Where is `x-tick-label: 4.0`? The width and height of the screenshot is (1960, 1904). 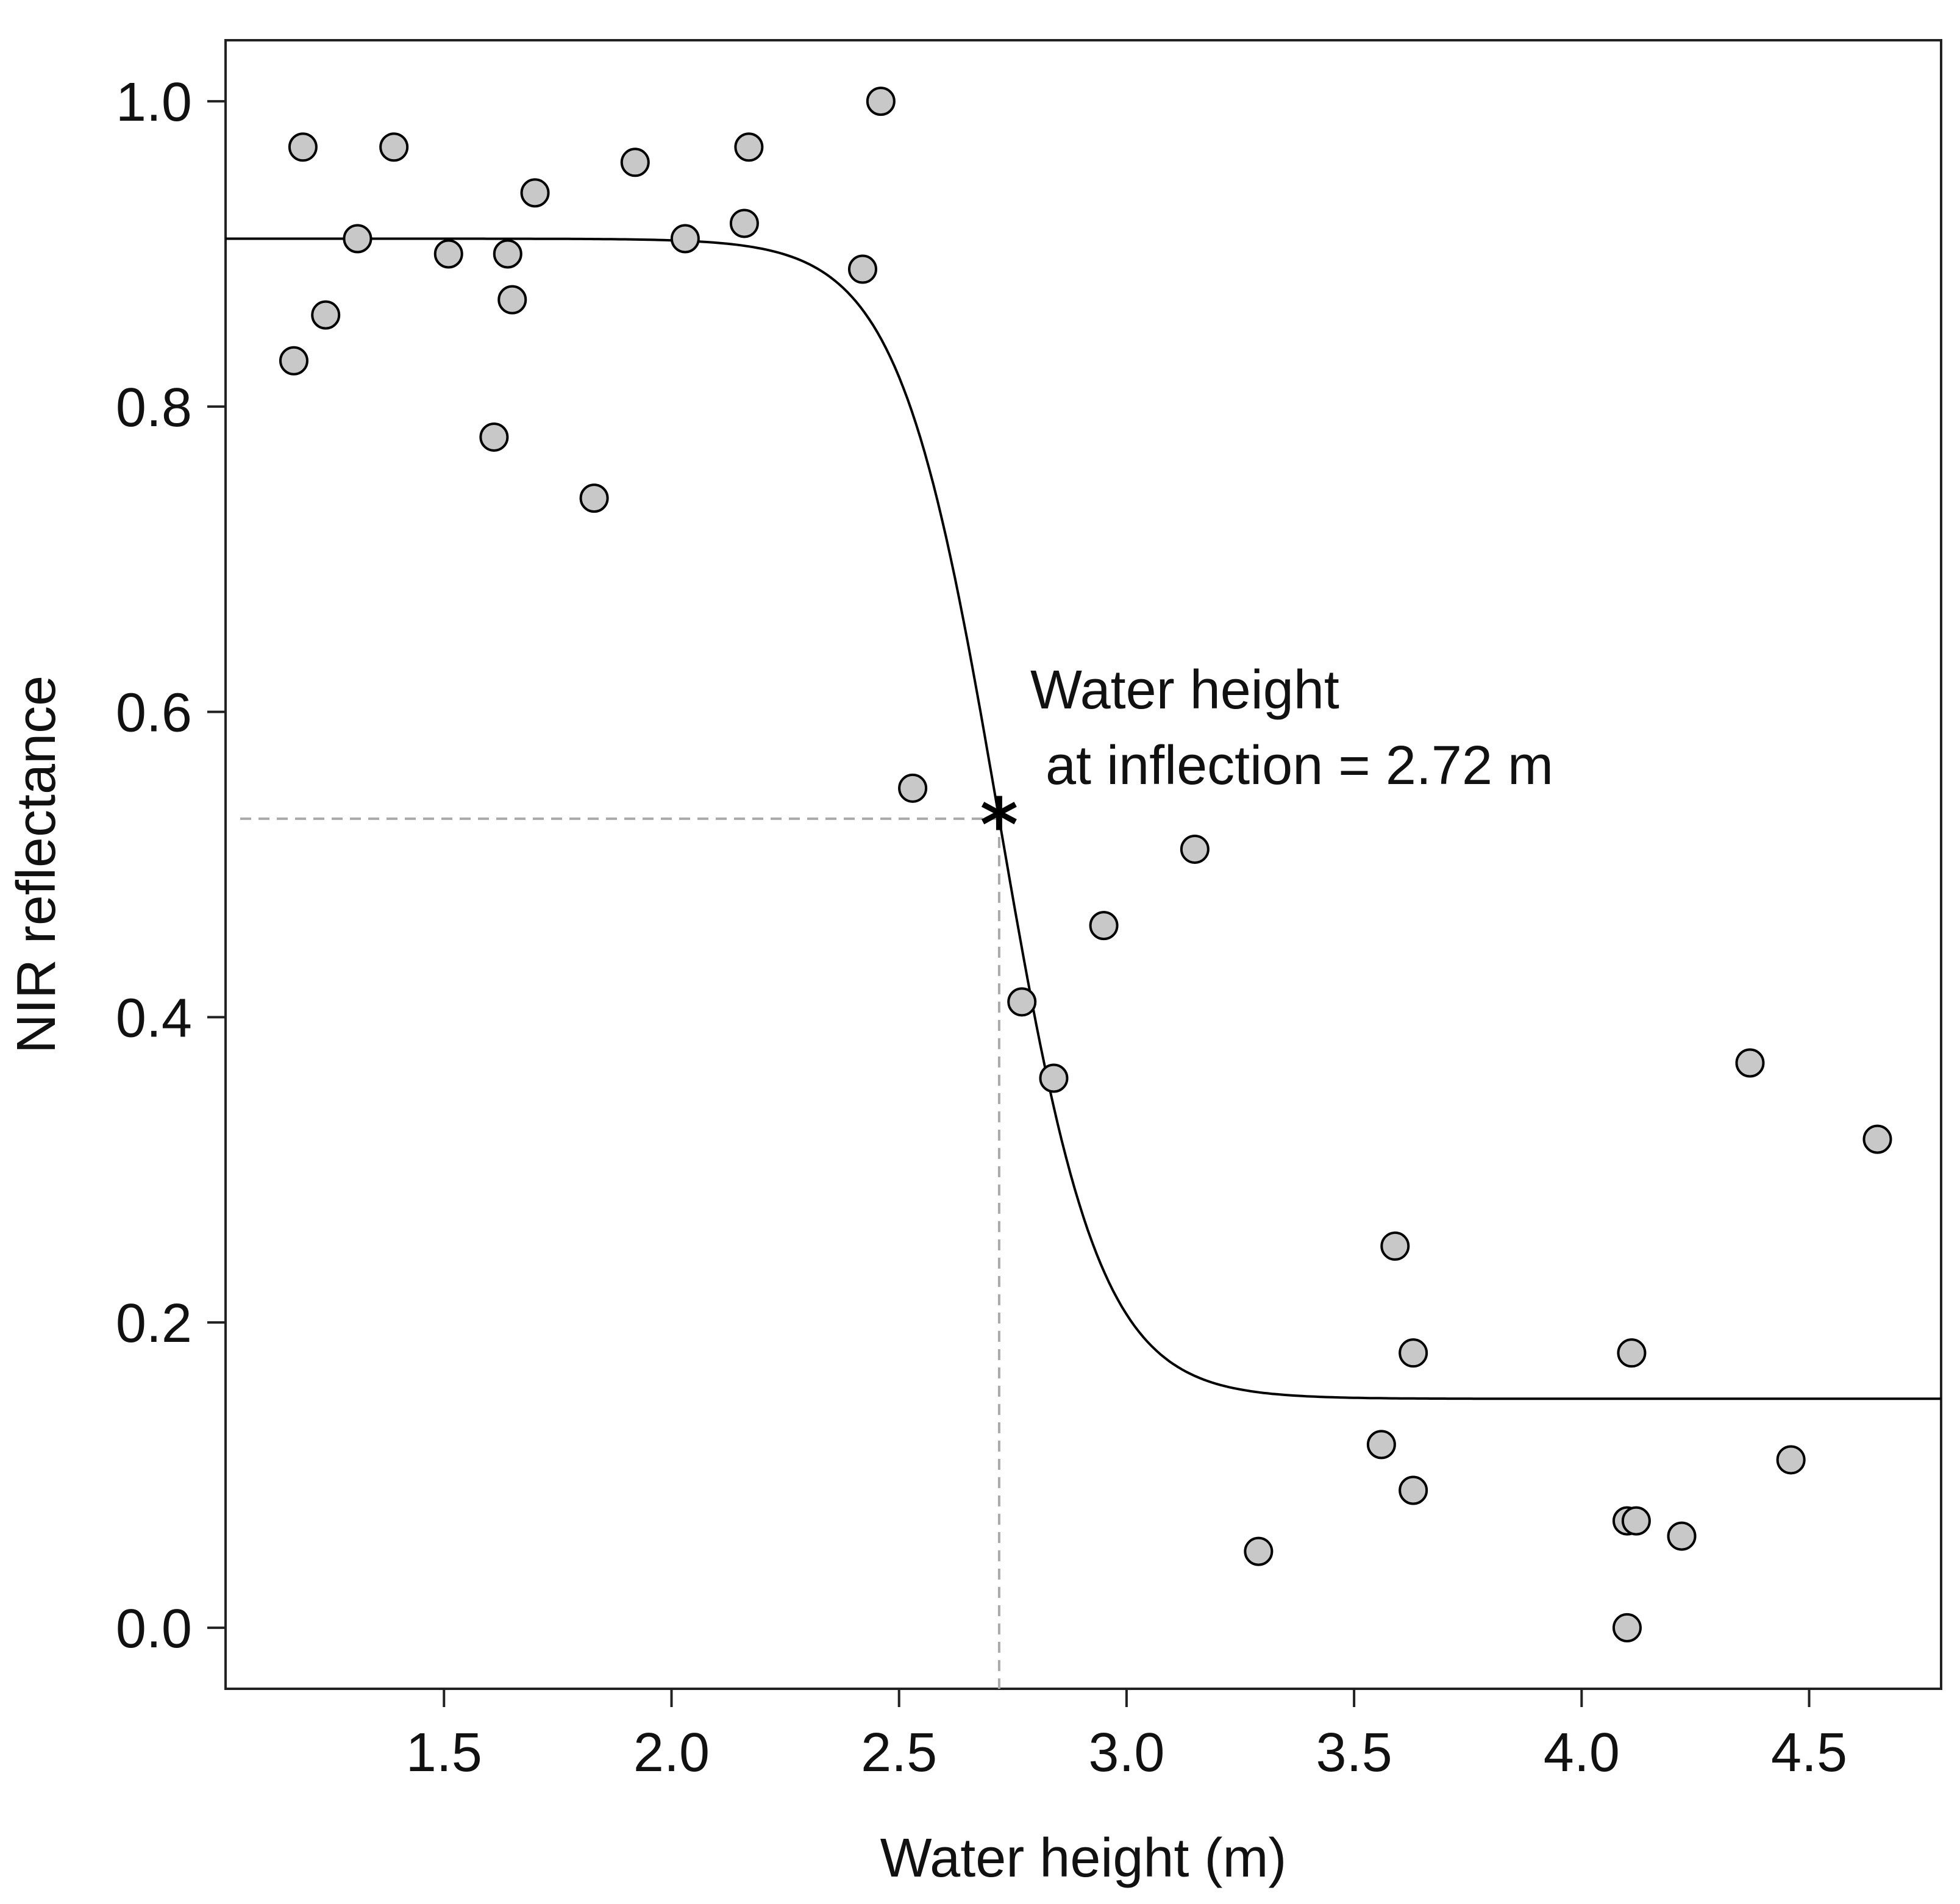
x-tick-label: 4.0 is located at coordinates (1582, 1752).